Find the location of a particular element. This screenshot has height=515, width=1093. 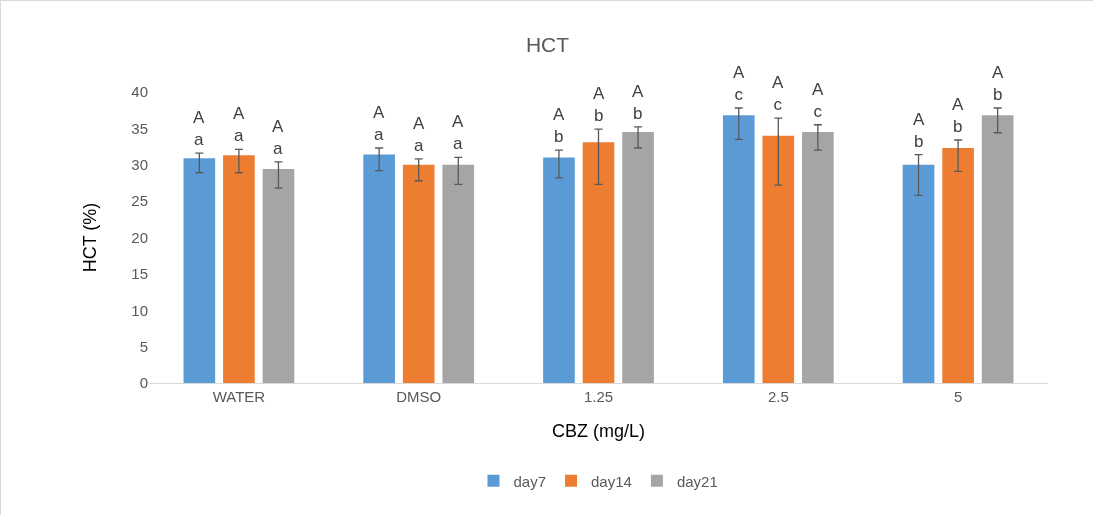

y-tick-label: 15 is located at coordinates (139, 274).